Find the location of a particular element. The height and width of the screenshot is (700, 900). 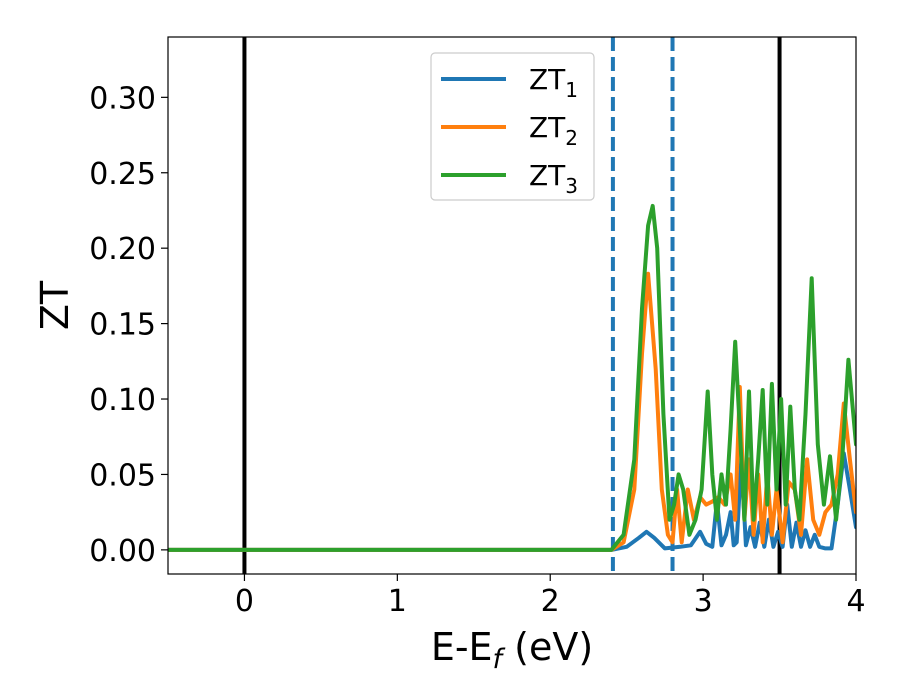

x-tick-label: 4 is located at coordinates (855, 601).